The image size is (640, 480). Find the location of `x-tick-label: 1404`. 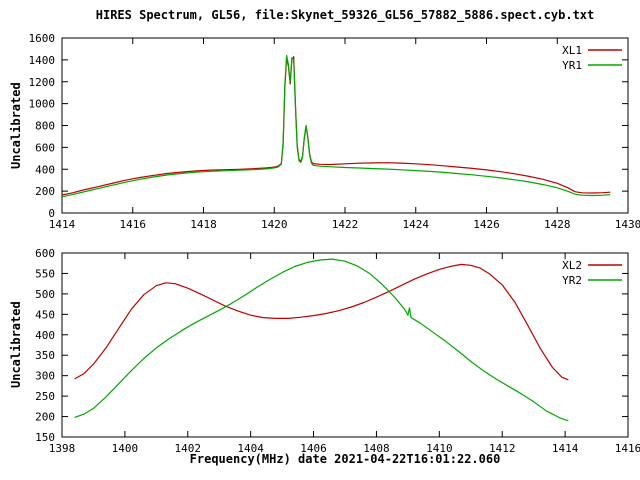

x-tick-label: 1404 is located at coordinates (250, 448).